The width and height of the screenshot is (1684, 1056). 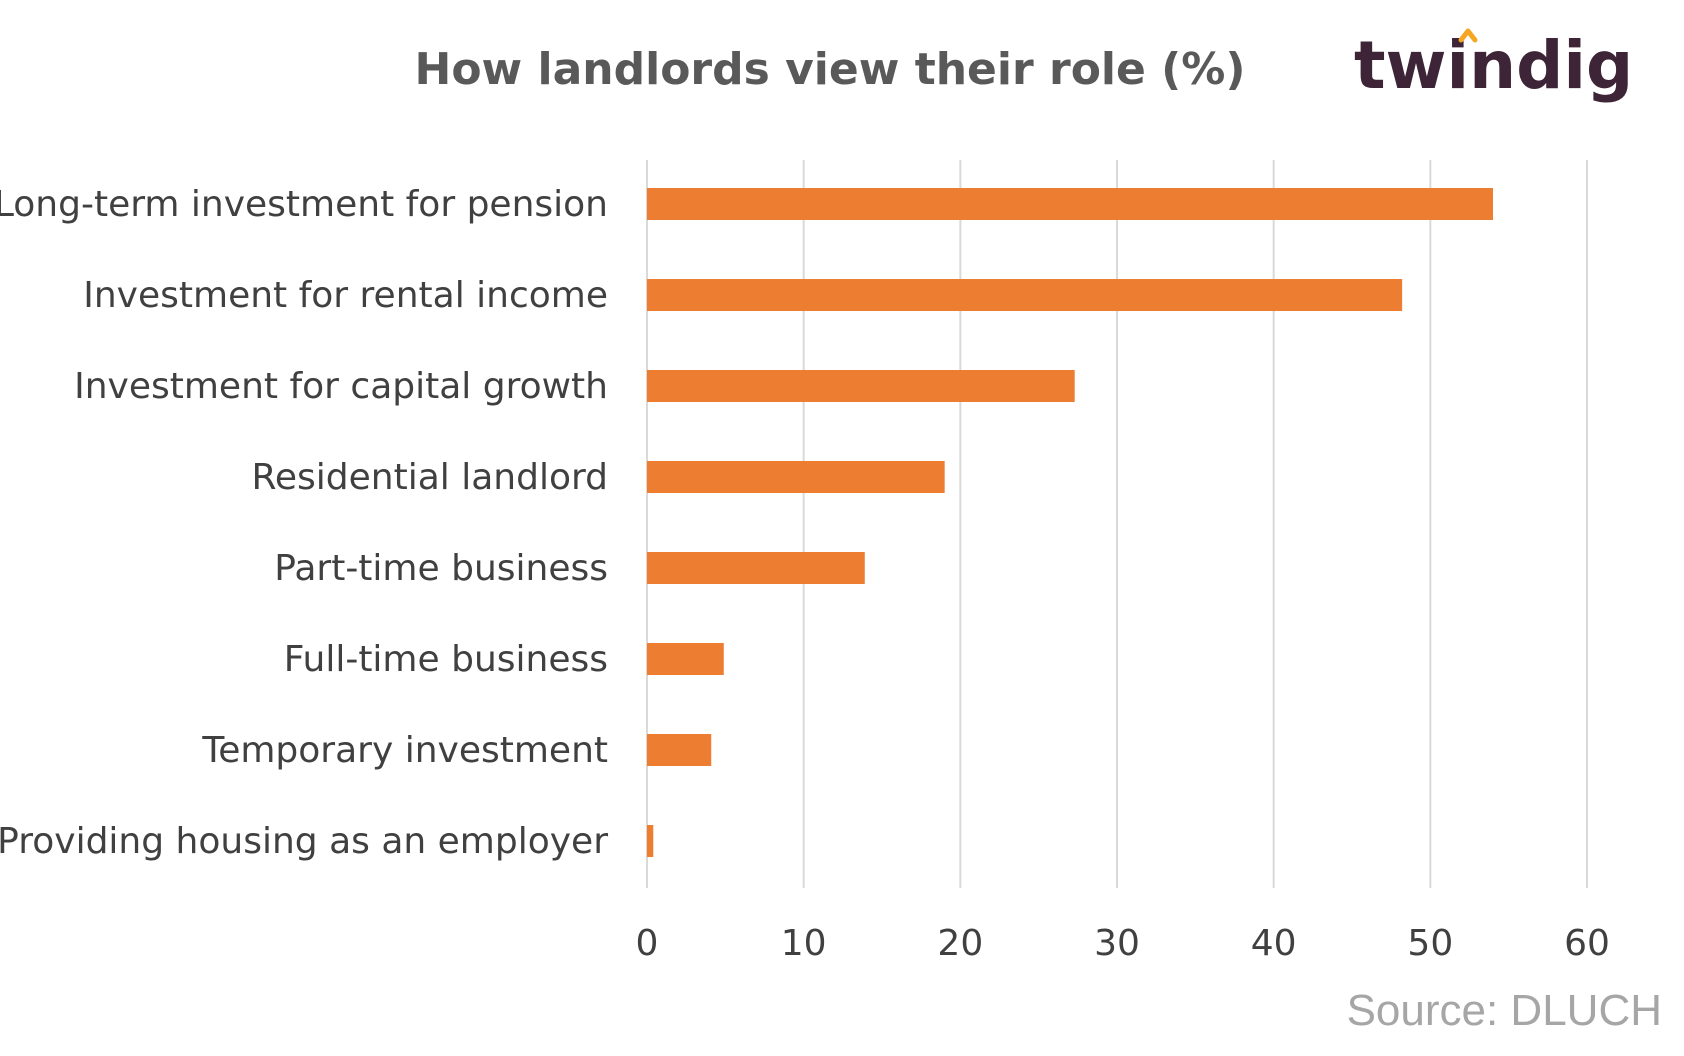 What do you see at coordinates (304, 204) in the screenshot?
I see `category-label: Long-term investment for pension` at bounding box center [304, 204].